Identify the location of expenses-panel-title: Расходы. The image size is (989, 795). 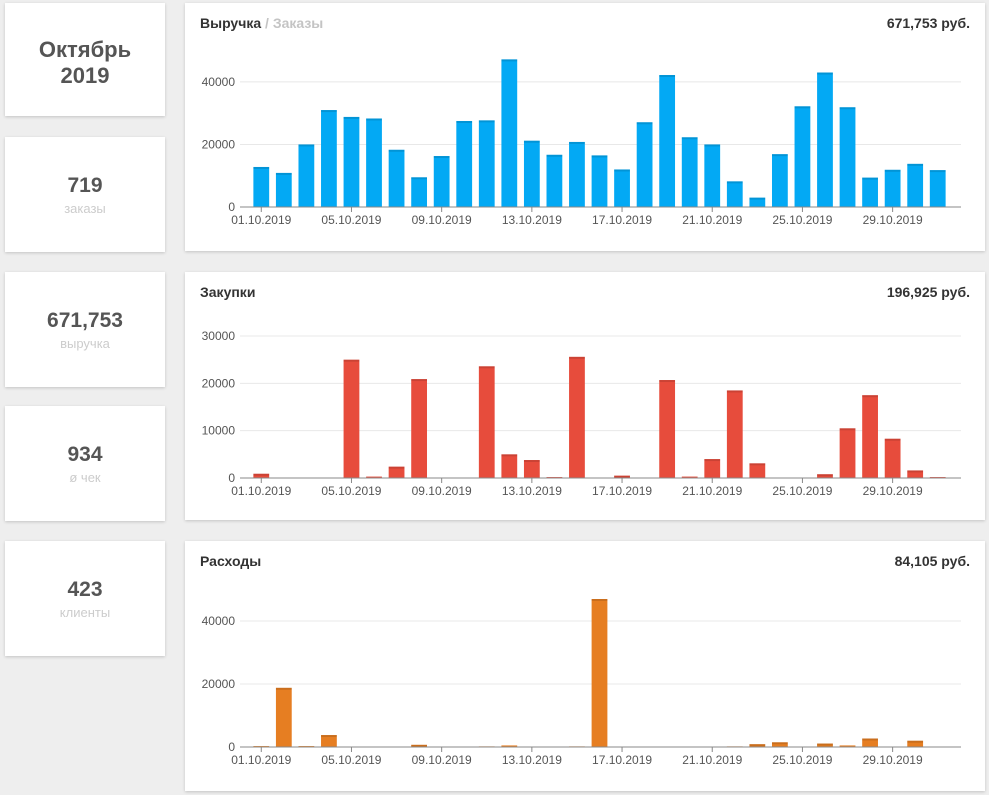
(231, 561).